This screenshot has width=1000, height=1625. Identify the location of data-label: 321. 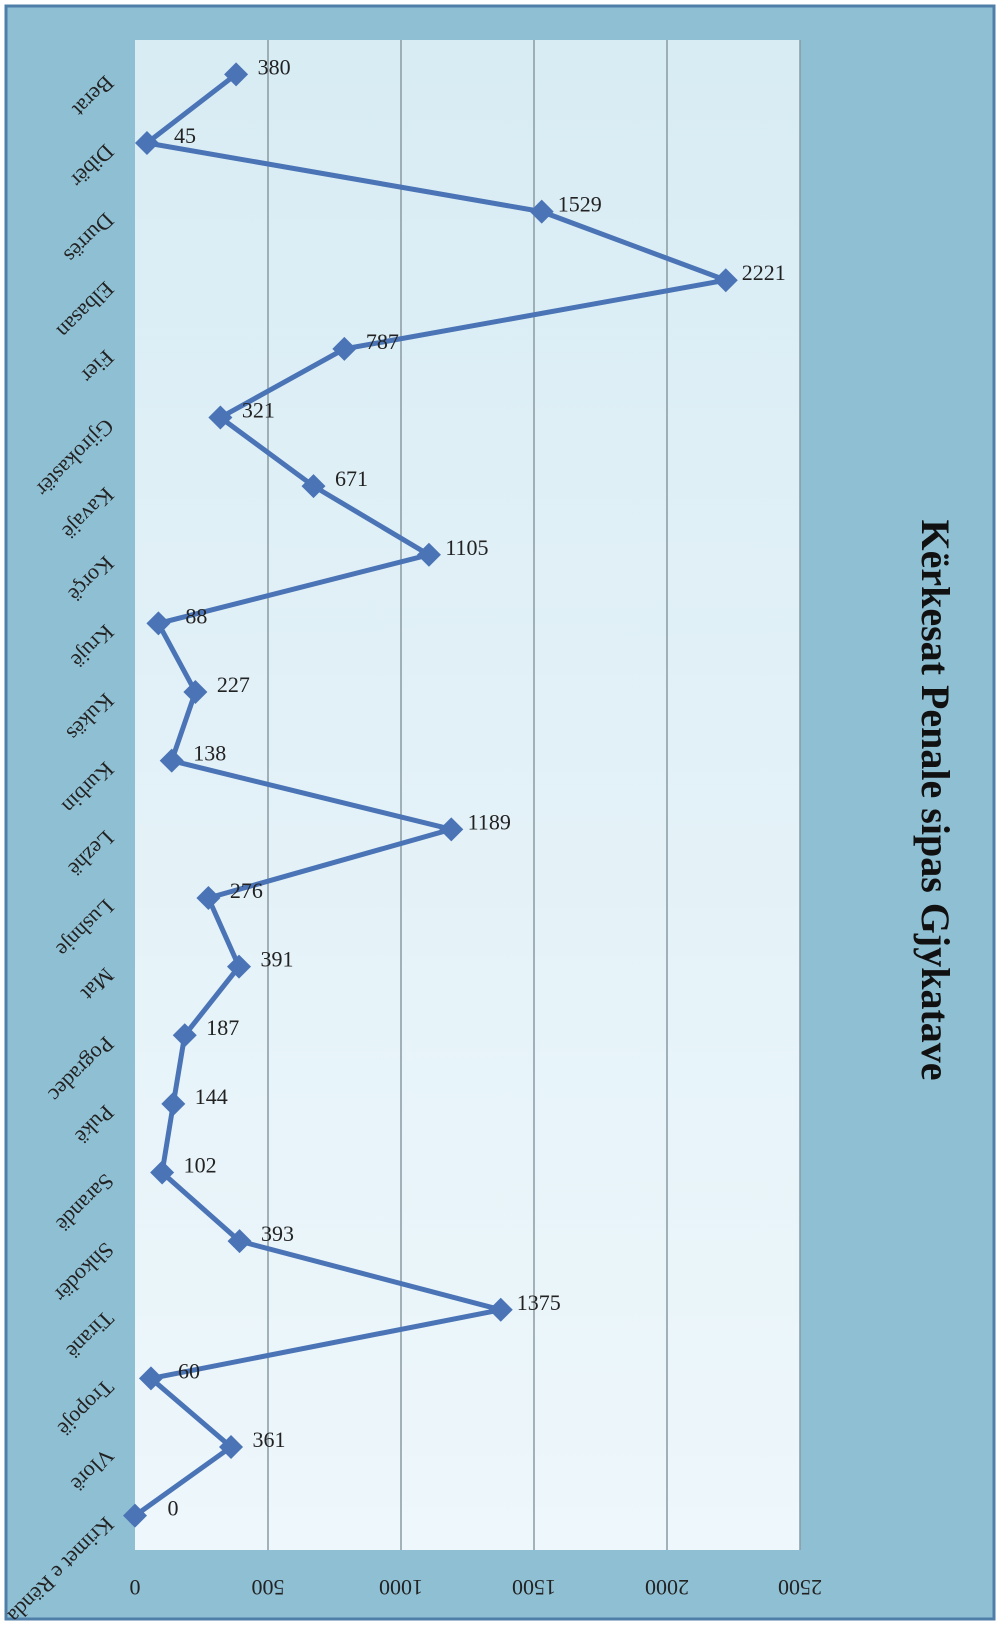
(258, 410).